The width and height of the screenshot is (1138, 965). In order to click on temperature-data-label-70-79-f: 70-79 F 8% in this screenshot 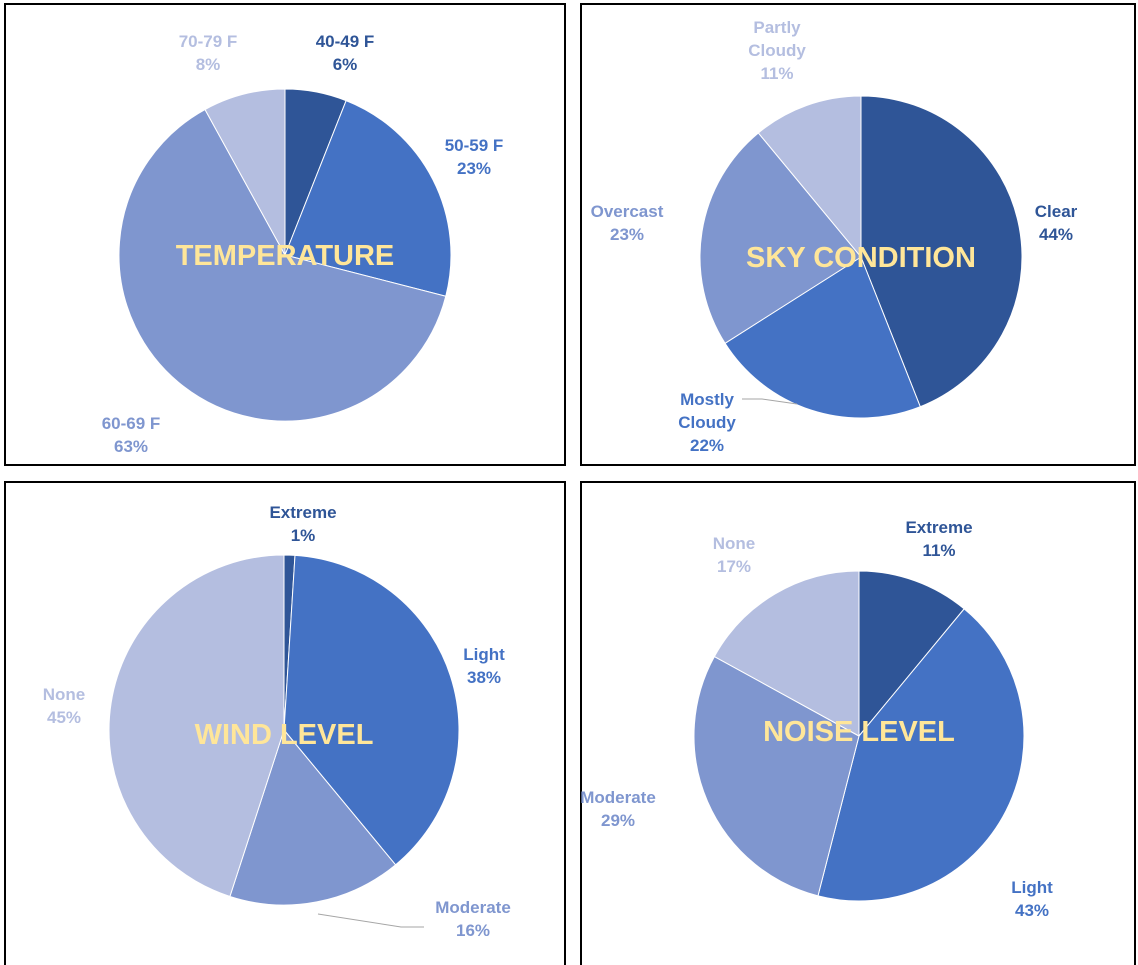, I will do `click(208, 53)`.